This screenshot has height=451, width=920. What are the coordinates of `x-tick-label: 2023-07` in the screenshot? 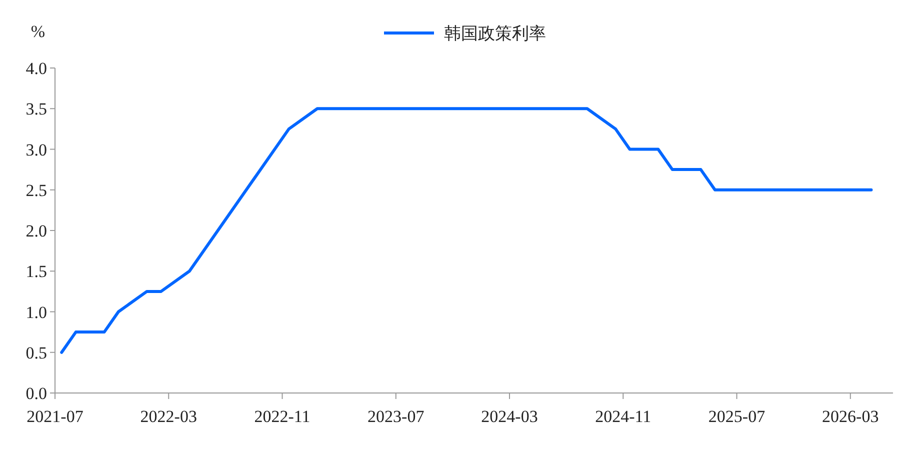 It's located at (396, 416).